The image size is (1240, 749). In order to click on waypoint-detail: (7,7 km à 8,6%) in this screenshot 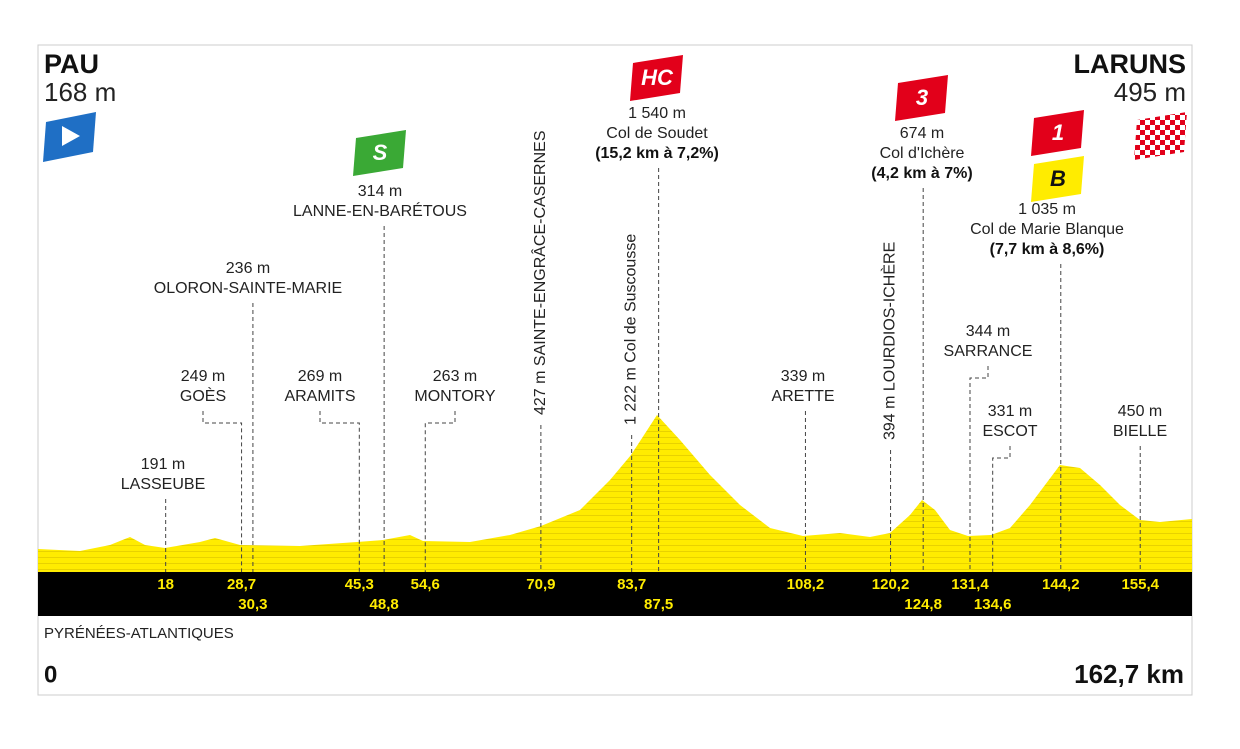, I will do `click(1047, 249)`.